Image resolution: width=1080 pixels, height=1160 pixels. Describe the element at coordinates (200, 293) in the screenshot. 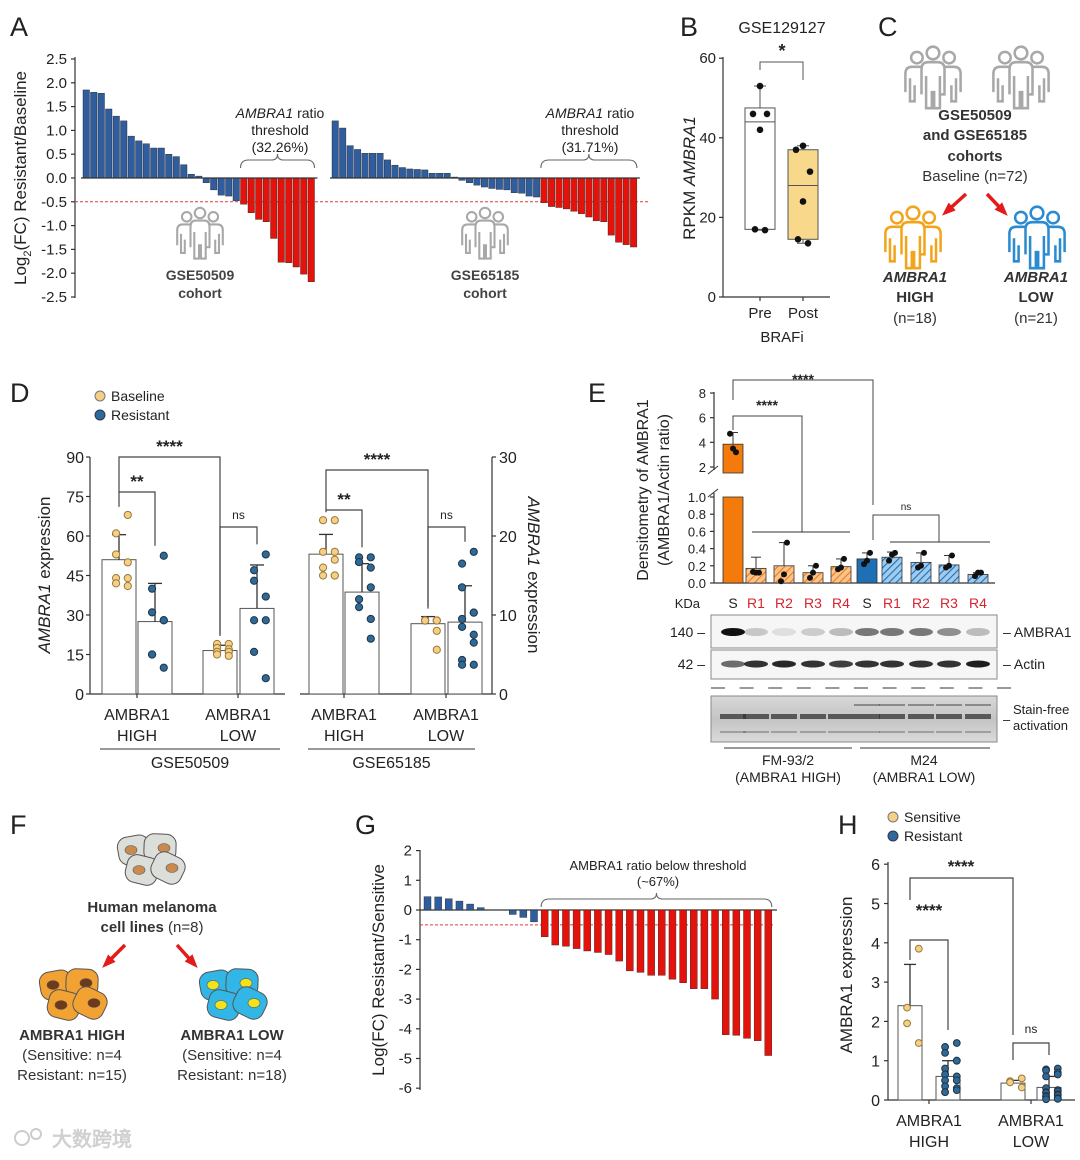

I see `cohort-sublabel: cohort` at that location.